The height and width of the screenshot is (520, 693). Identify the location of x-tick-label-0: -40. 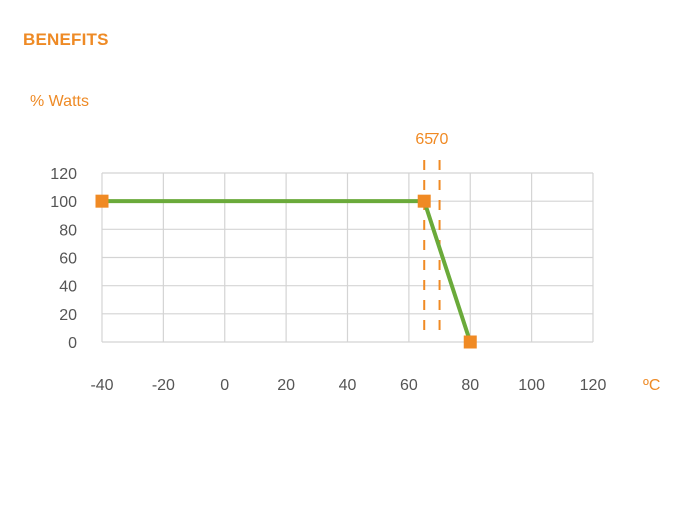
(101, 385).